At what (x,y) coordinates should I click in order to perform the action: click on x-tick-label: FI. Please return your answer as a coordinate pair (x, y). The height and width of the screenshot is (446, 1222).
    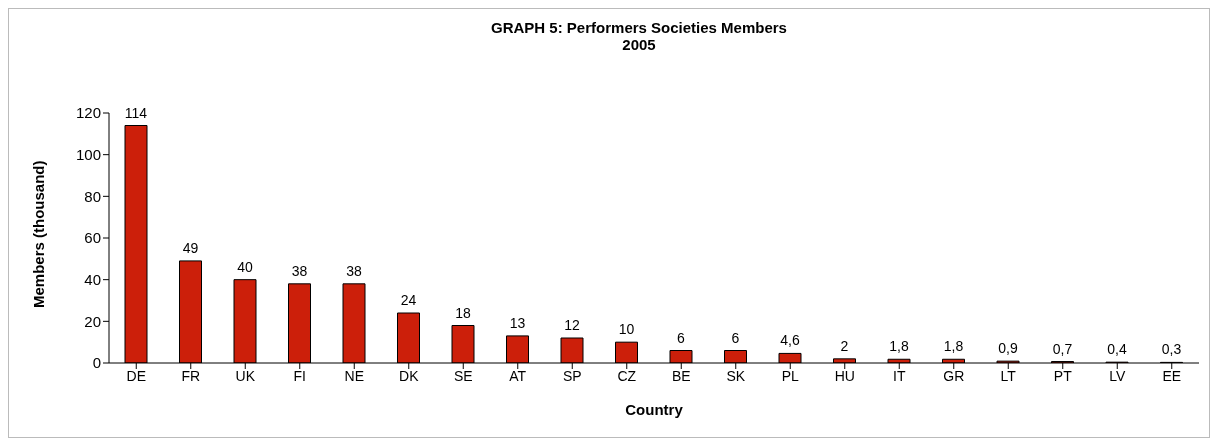
    Looking at the image, I should click on (299, 375).